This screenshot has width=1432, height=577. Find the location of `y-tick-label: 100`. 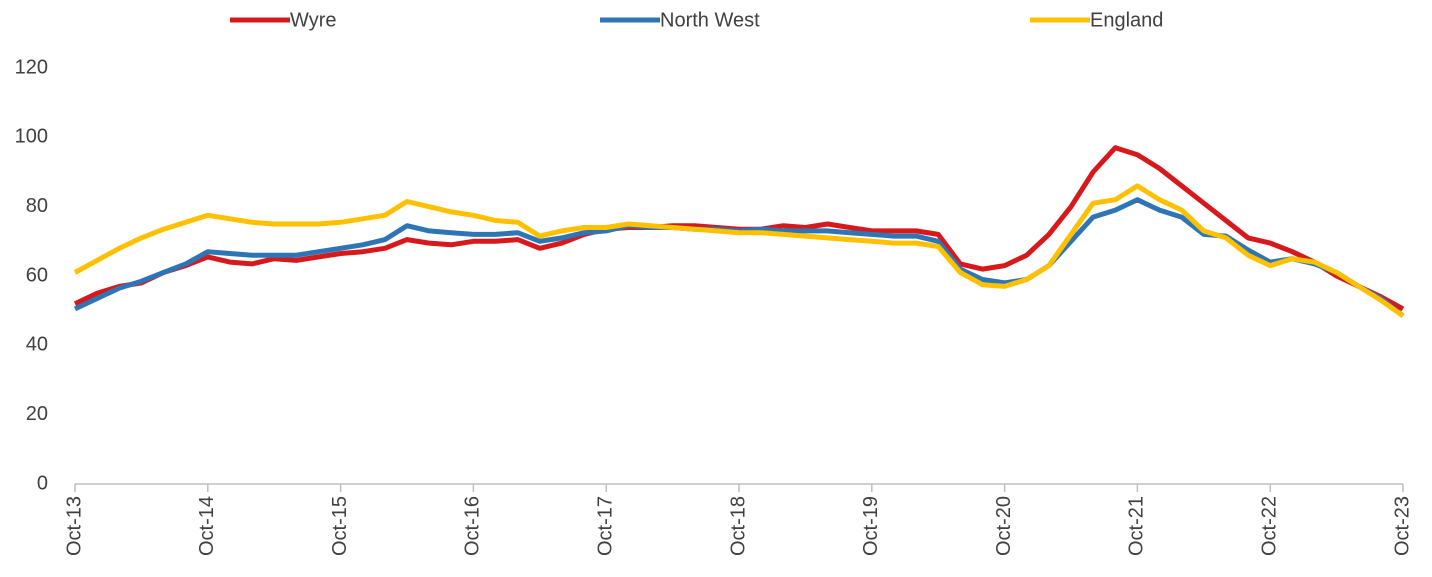

y-tick-label: 100 is located at coordinates (31, 137).